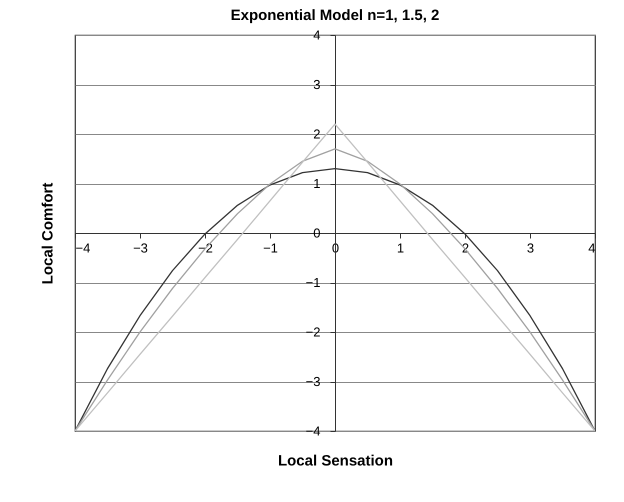 The image size is (624, 502). Describe the element at coordinates (316, 183) in the screenshot. I see `y-tick-label: 1` at that location.